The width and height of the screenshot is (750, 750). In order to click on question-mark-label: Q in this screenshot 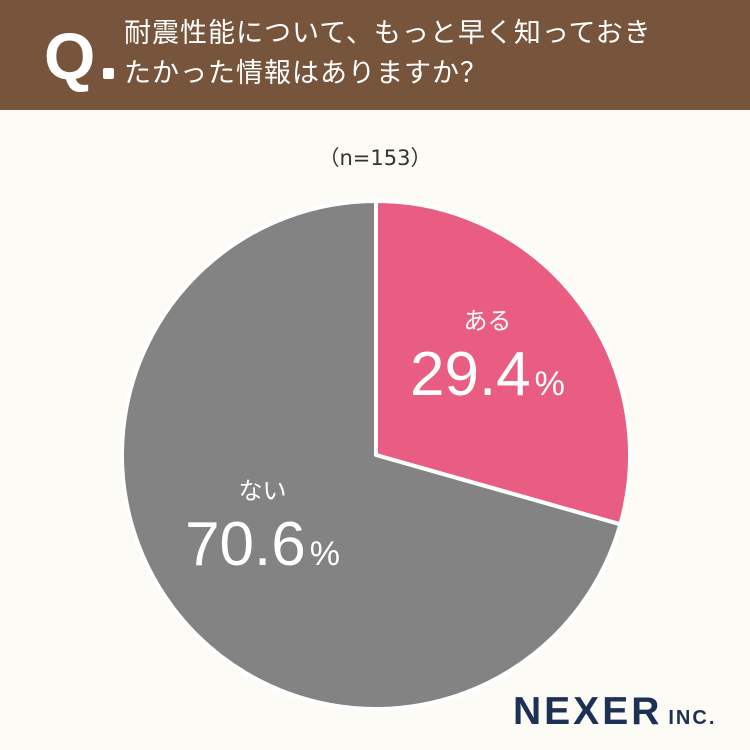, I will do `click(70, 56)`.